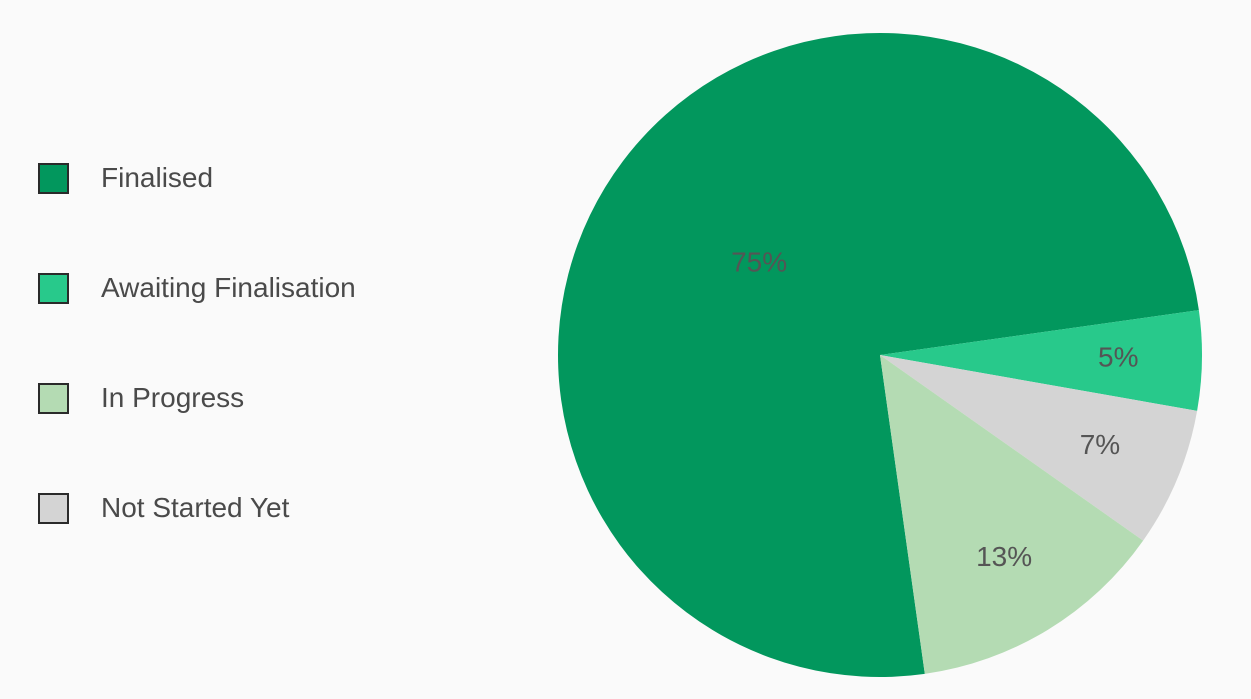 This screenshot has height=699, width=1251. I want to click on legend-item-awaiting-finalisation: Awaiting Finalisation, so click(197, 288).